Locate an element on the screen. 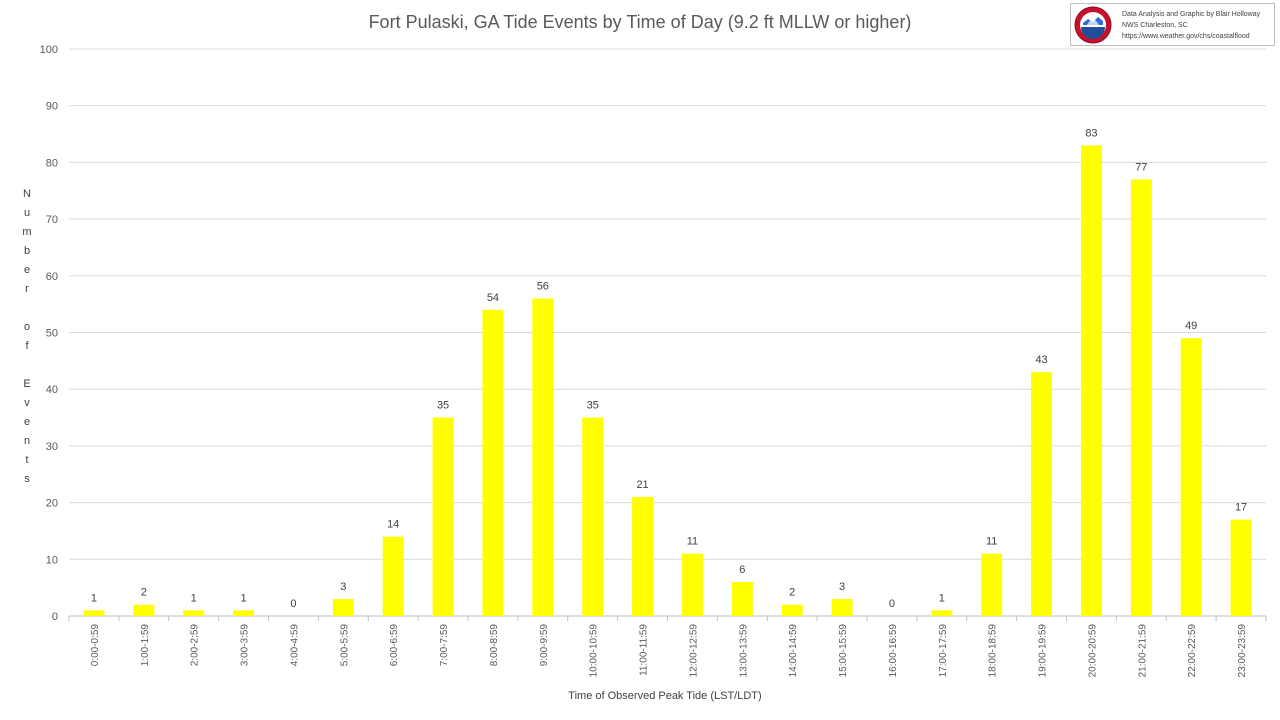 The image size is (1280, 720). x-tick-label: 21:00-21:59 is located at coordinates (1142, 651).